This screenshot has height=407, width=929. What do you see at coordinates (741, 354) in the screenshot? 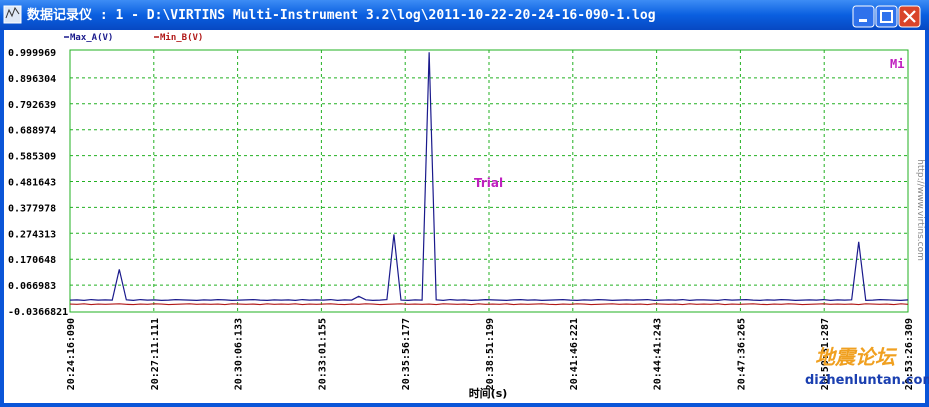
I see `x-tick-label: 20:47:36:265` at bounding box center [741, 354].